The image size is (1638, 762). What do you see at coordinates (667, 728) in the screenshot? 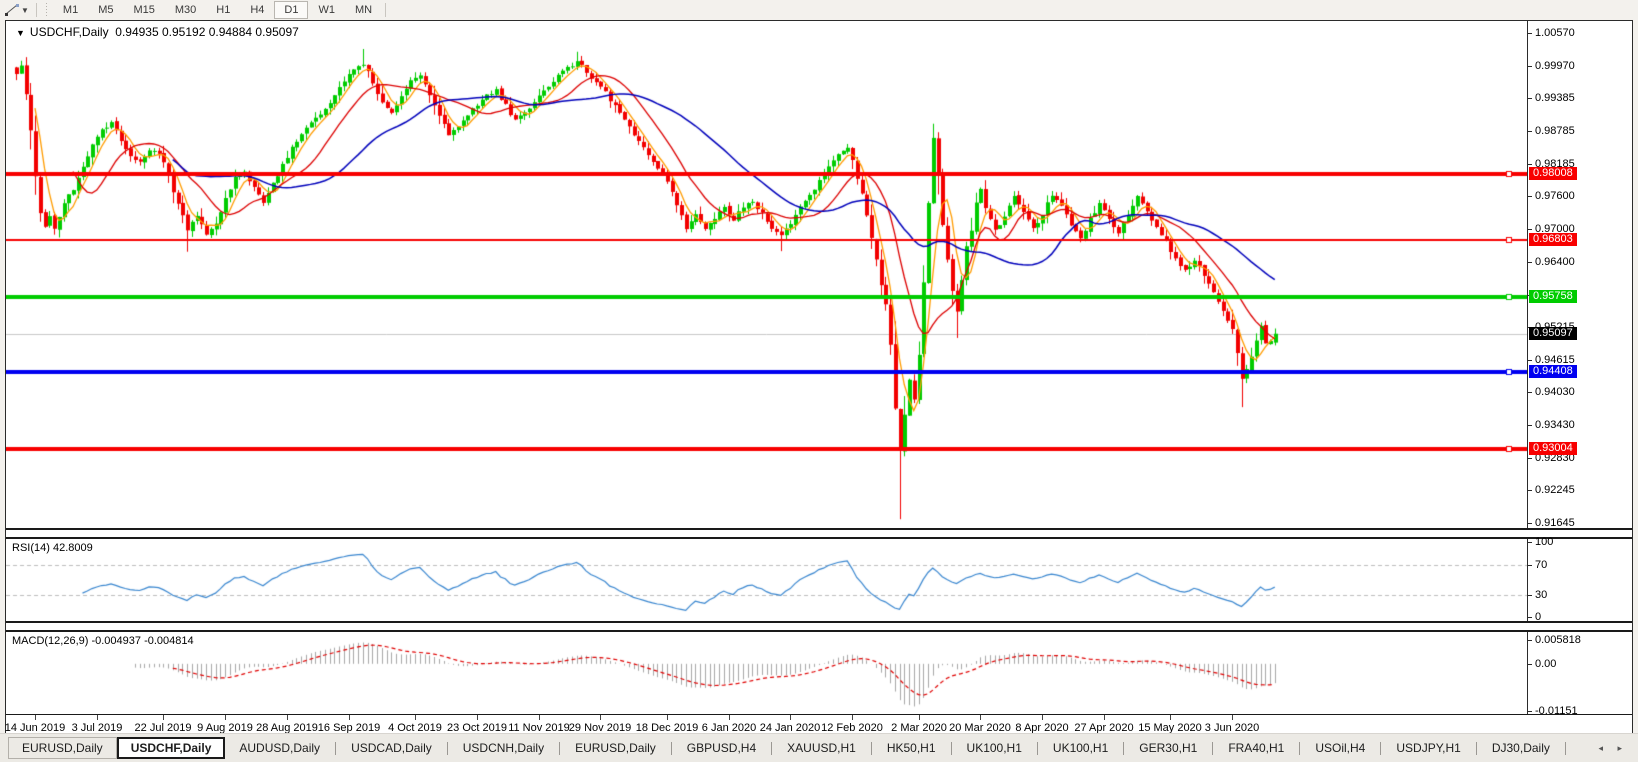
I see `date-label: 18 Dec 2019` at bounding box center [667, 728].